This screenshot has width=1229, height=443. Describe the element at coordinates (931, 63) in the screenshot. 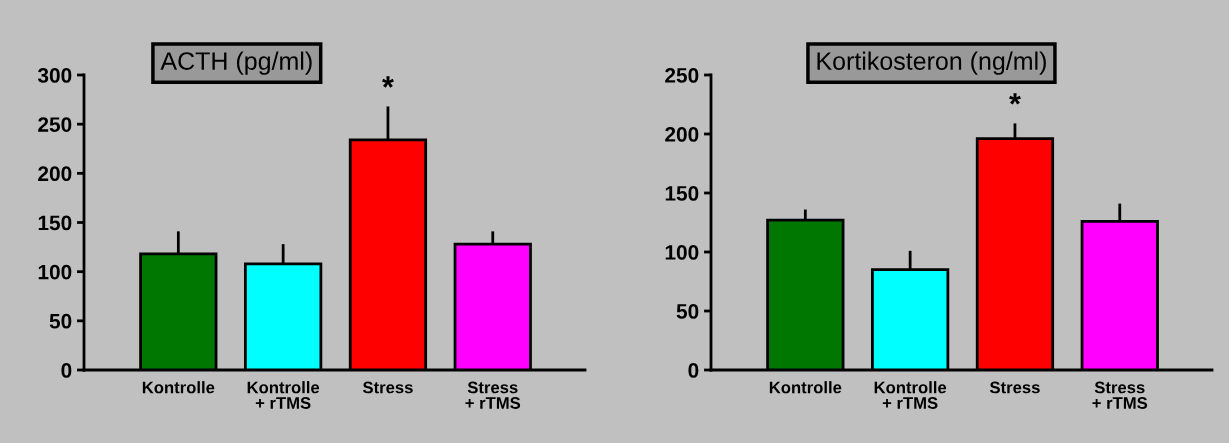

I see `chart-title: Kortikosteron (ng/ml)` at that location.